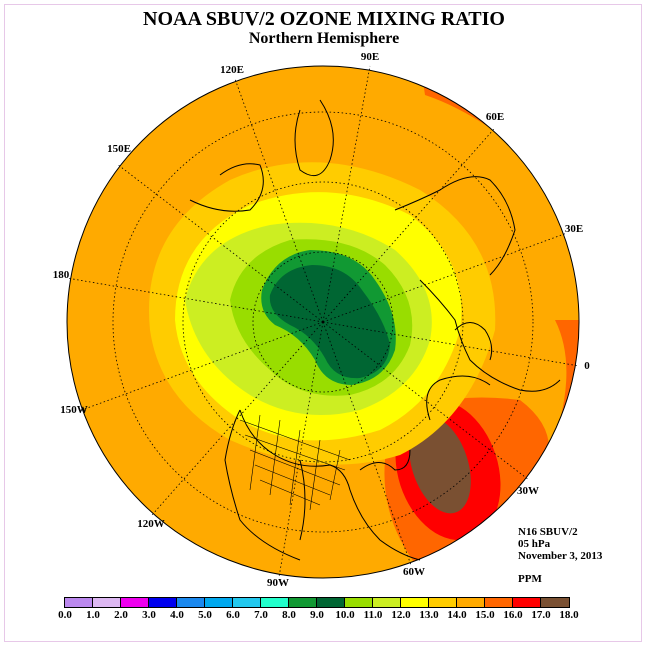  What do you see at coordinates (567, 370) in the screenshot?
I see `orange-band-southeast` at bounding box center [567, 370].